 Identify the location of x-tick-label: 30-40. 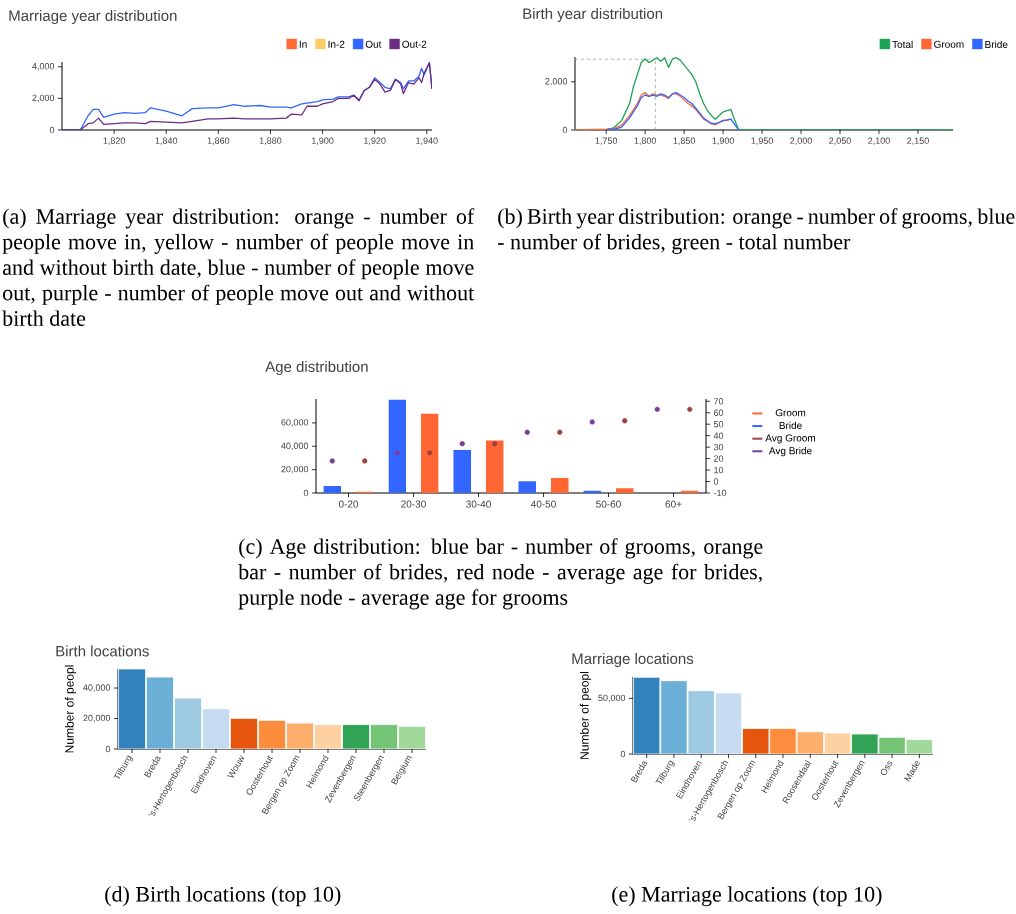
(478, 504).